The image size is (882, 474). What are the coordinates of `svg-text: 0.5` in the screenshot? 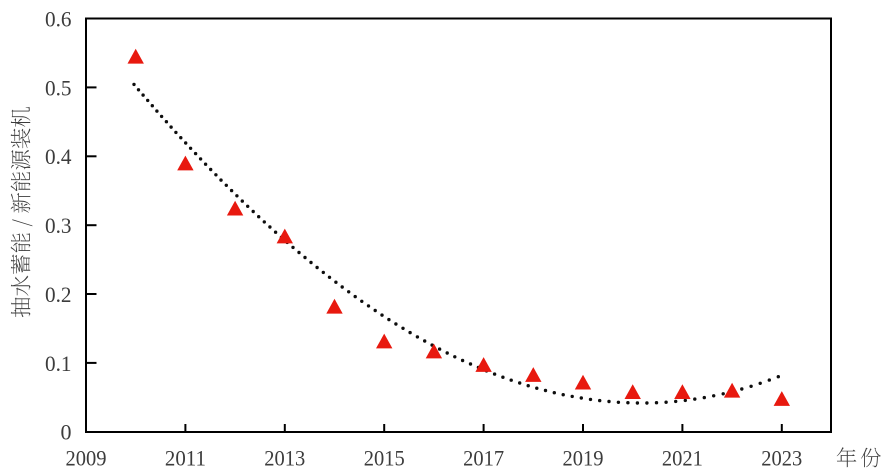 It's located at (58, 87).